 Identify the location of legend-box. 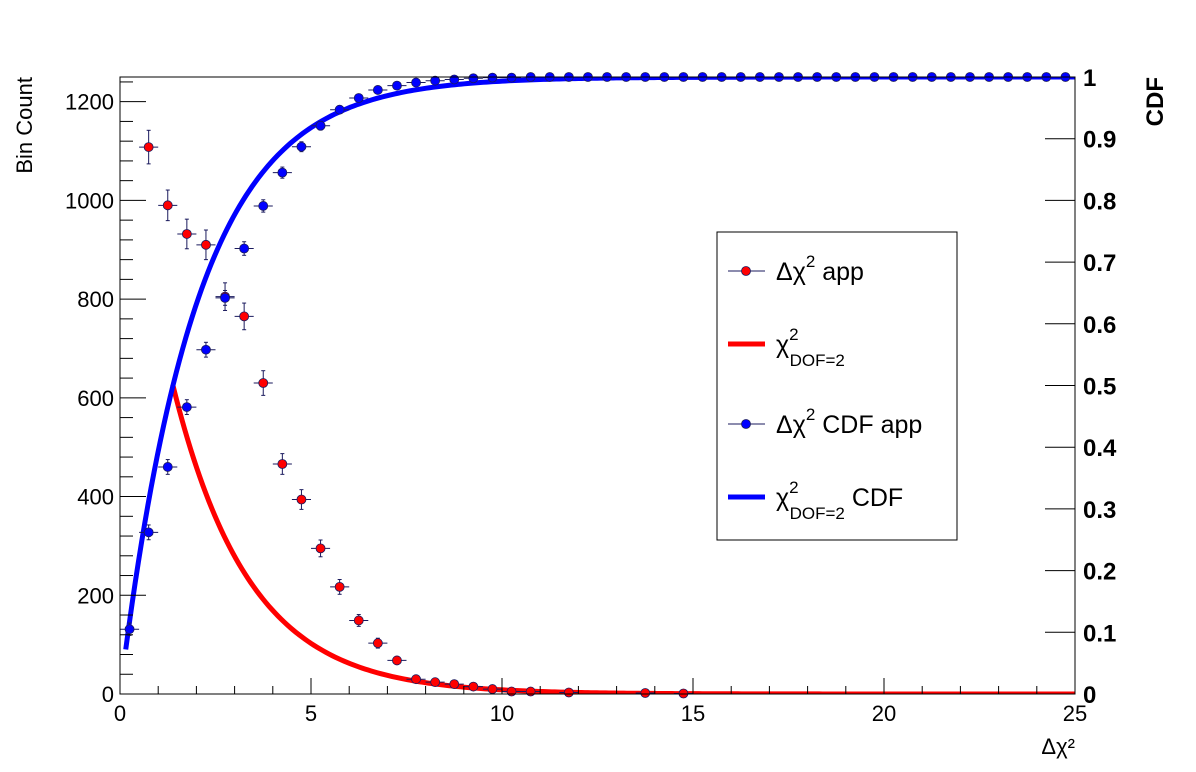
(837, 386).